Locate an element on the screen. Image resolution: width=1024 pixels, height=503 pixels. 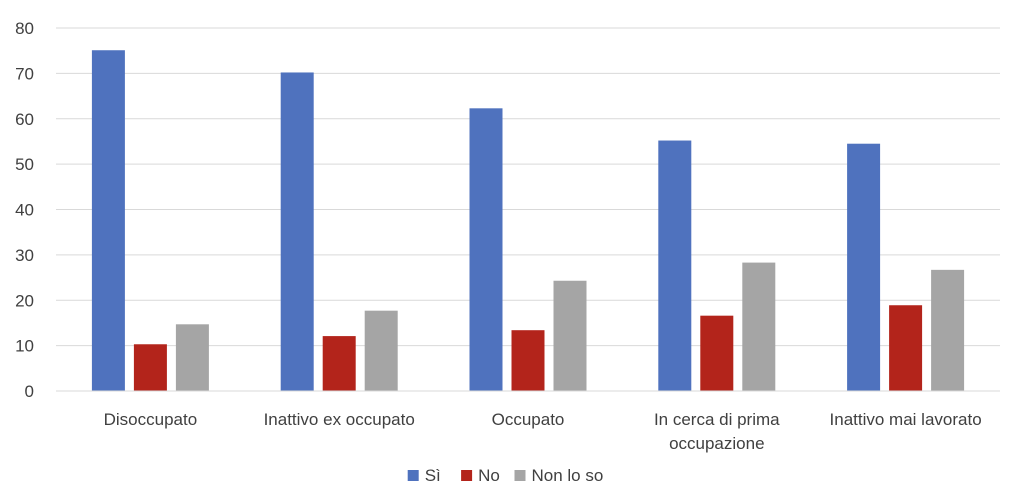
x-category-label: Inattivo ex occupato is located at coordinates (339, 419).